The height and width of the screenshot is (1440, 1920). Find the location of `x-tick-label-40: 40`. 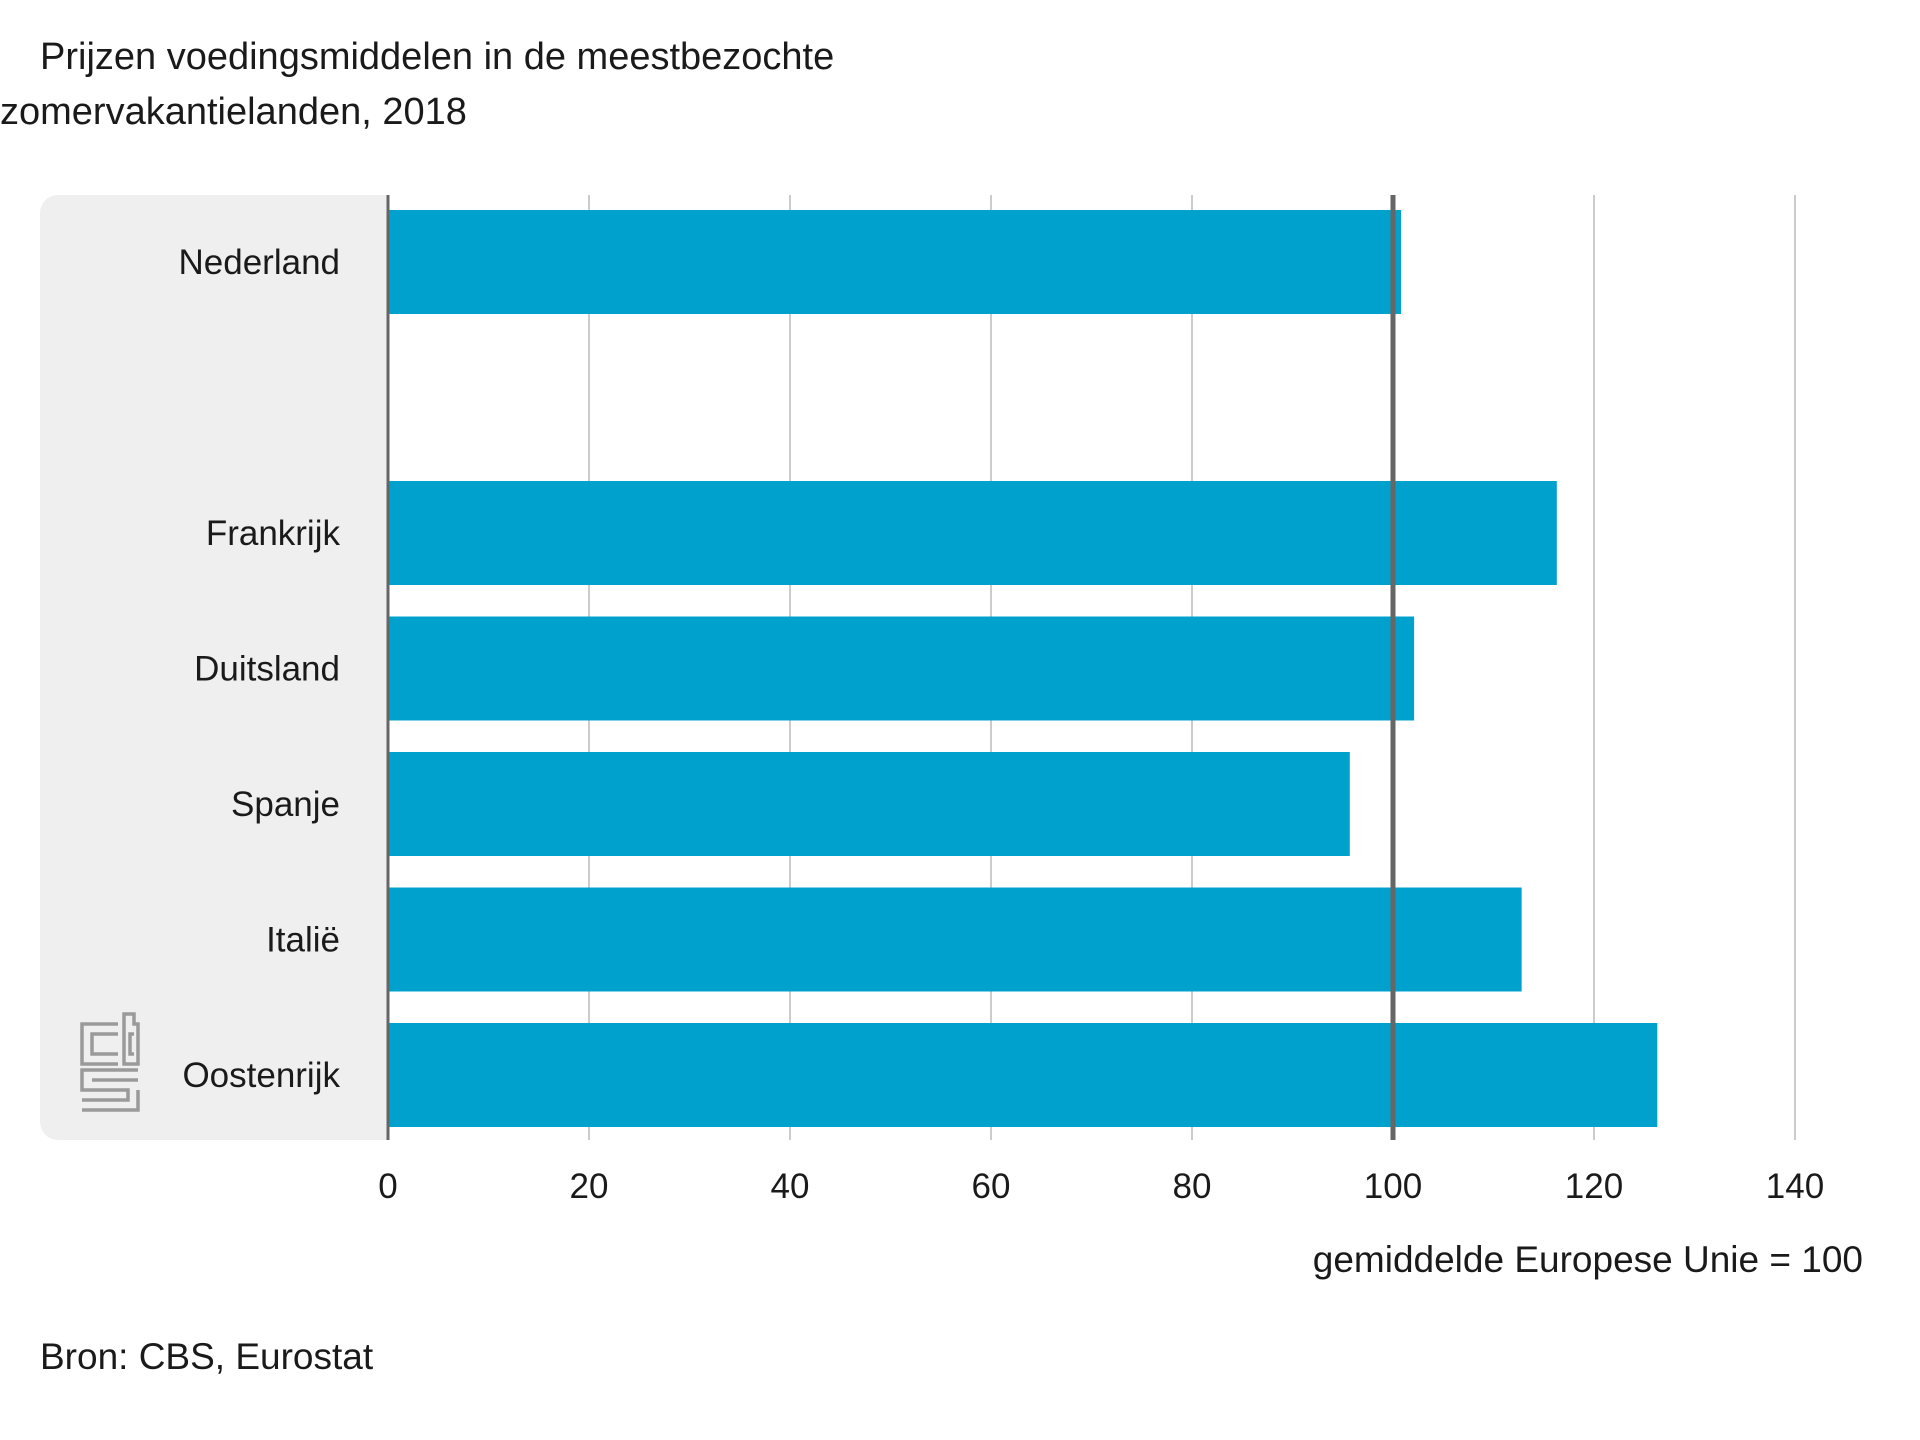

x-tick-label-40: 40 is located at coordinates (790, 1186).